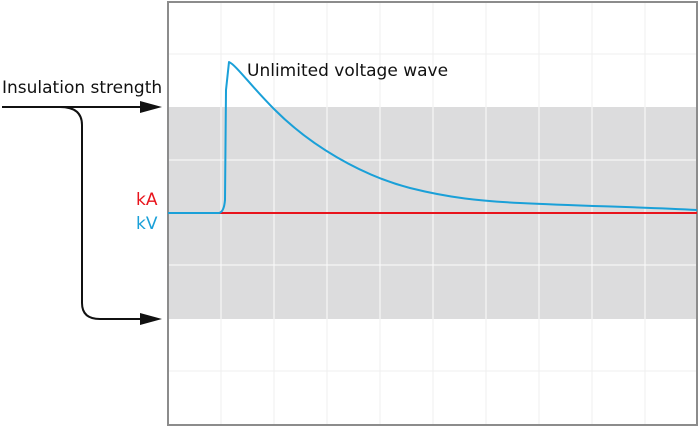  I want to click on arrow-head-lower, so click(151, 319).